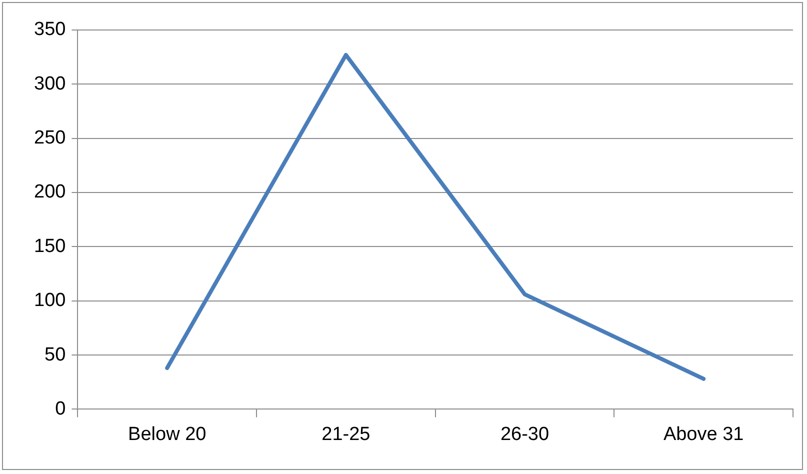 The height and width of the screenshot is (474, 807). I want to click on x-tick-label: Below 20, so click(167, 434).